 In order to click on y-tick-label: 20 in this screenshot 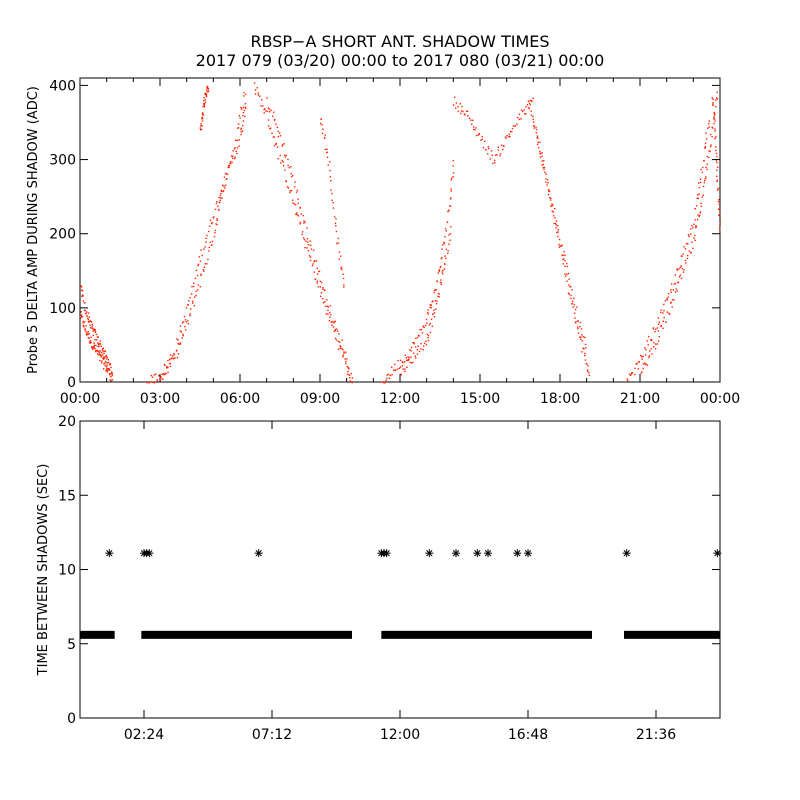, I will do `click(67, 422)`.